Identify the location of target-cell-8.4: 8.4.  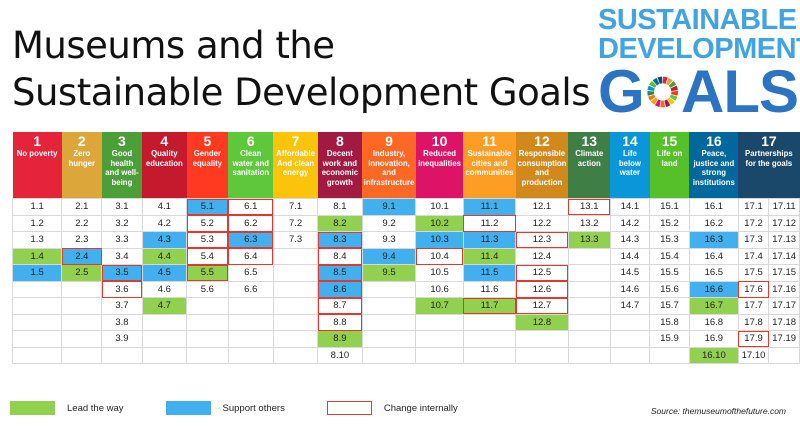
(340, 256).